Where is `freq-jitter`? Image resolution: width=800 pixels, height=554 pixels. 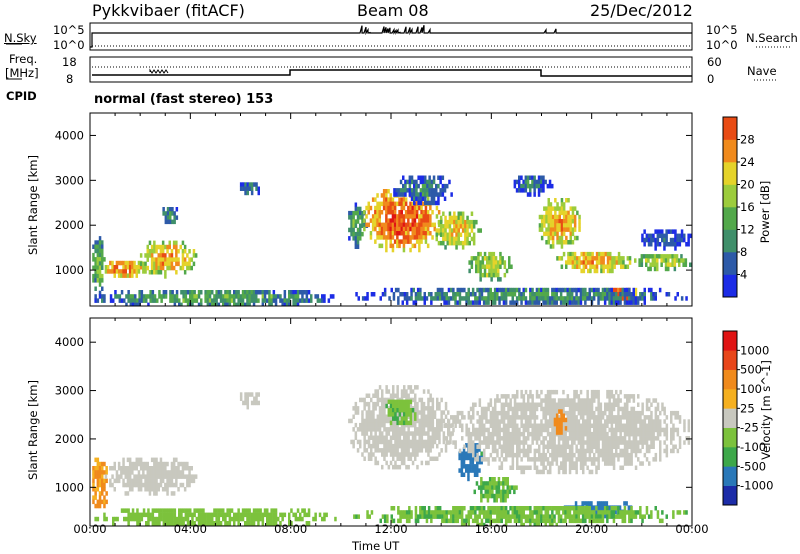
freq-jitter is located at coordinates (159, 71).